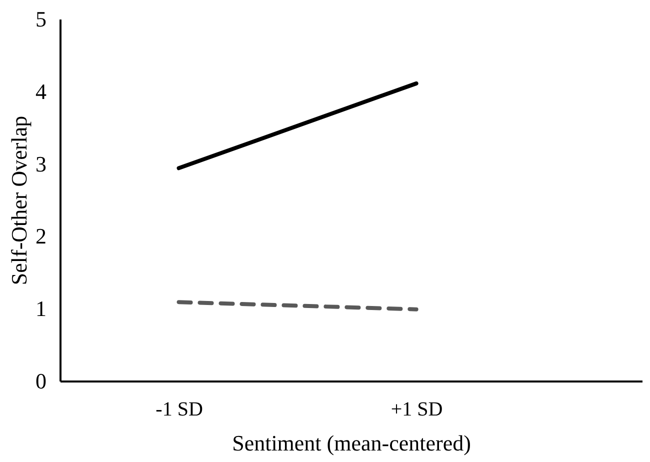  What do you see at coordinates (179, 409) in the screenshot?
I see `x-tick-label: -1 SD` at bounding box center [179, 409].